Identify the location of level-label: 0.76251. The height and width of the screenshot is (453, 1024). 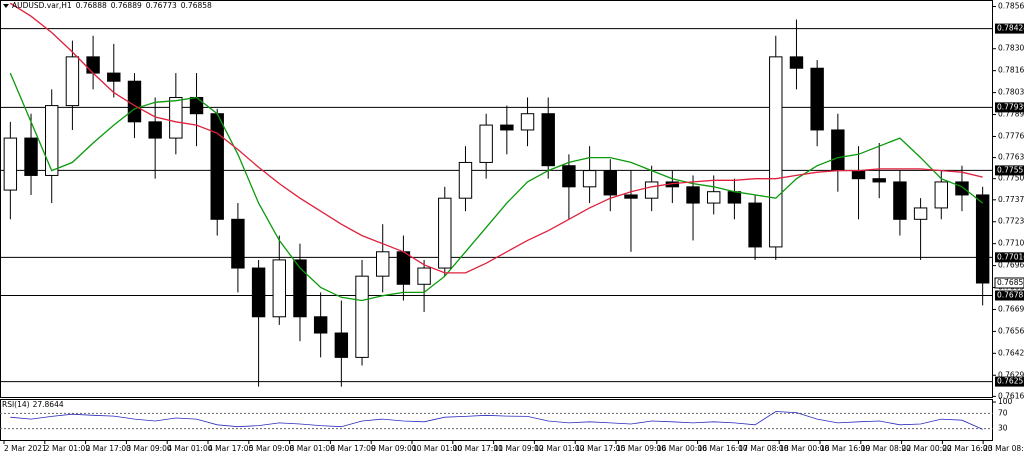
(1010, 381).